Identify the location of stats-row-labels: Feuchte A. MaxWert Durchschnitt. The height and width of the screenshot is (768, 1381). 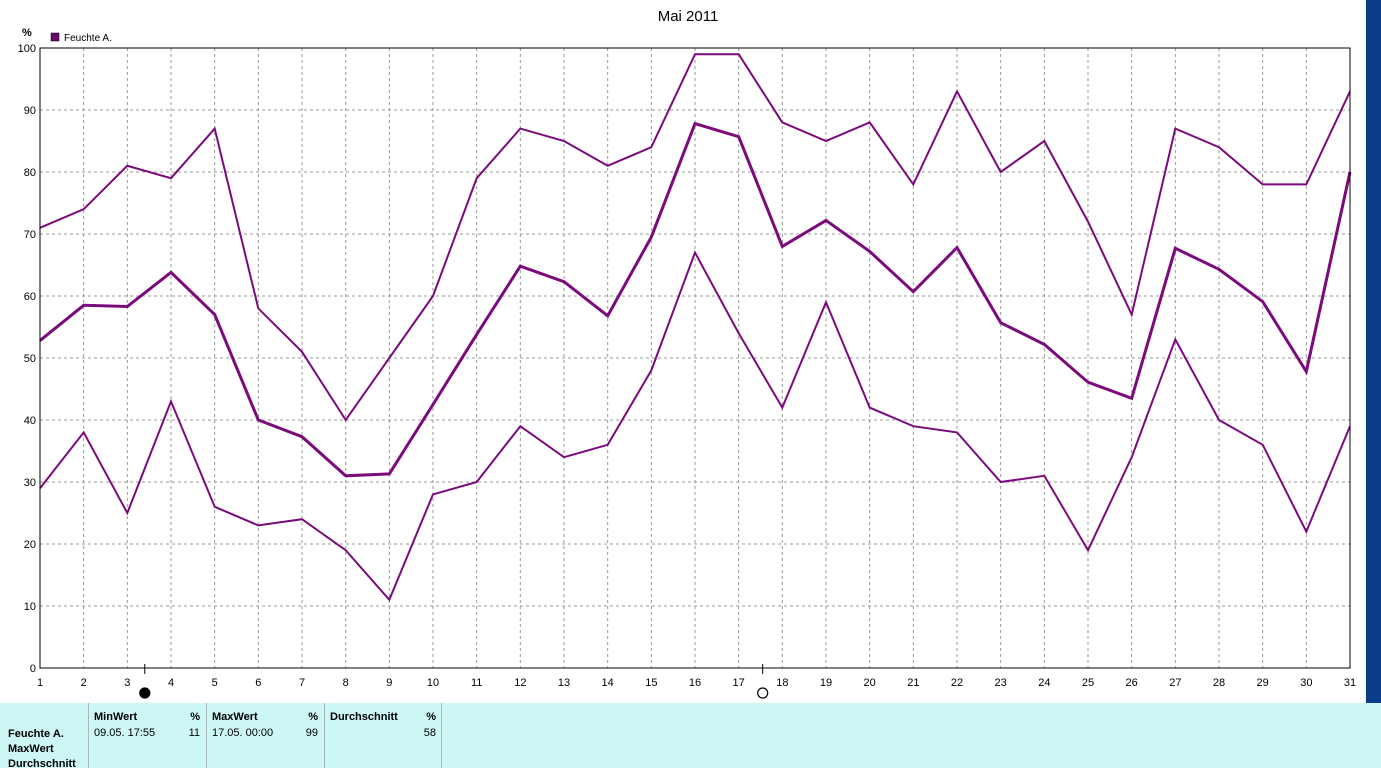
(42, 747).